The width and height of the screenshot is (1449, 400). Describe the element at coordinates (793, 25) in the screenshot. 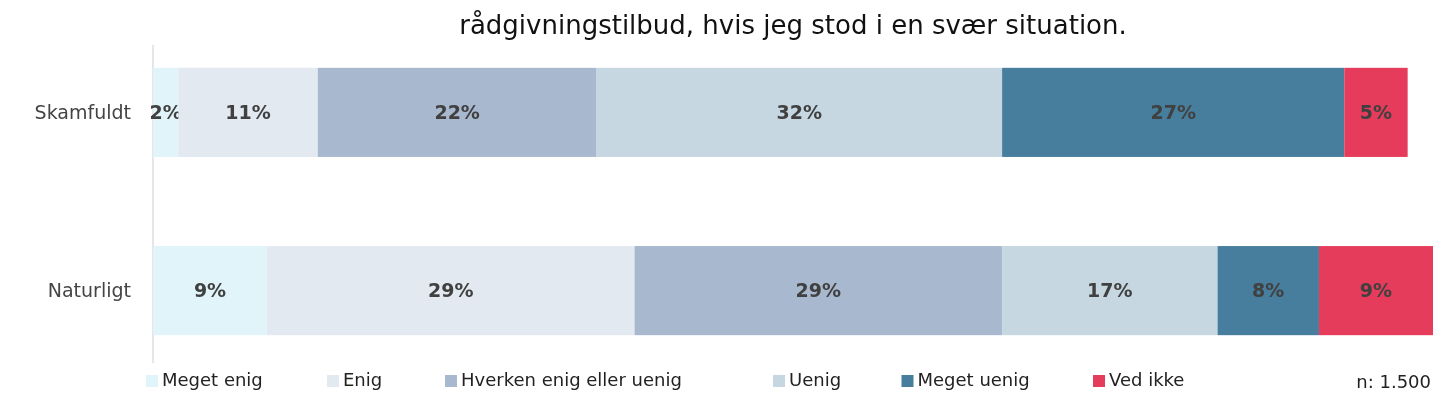

I see `chart-title: rådgivningstilbud, hvis jeg stod i en svær situation.` at that location.